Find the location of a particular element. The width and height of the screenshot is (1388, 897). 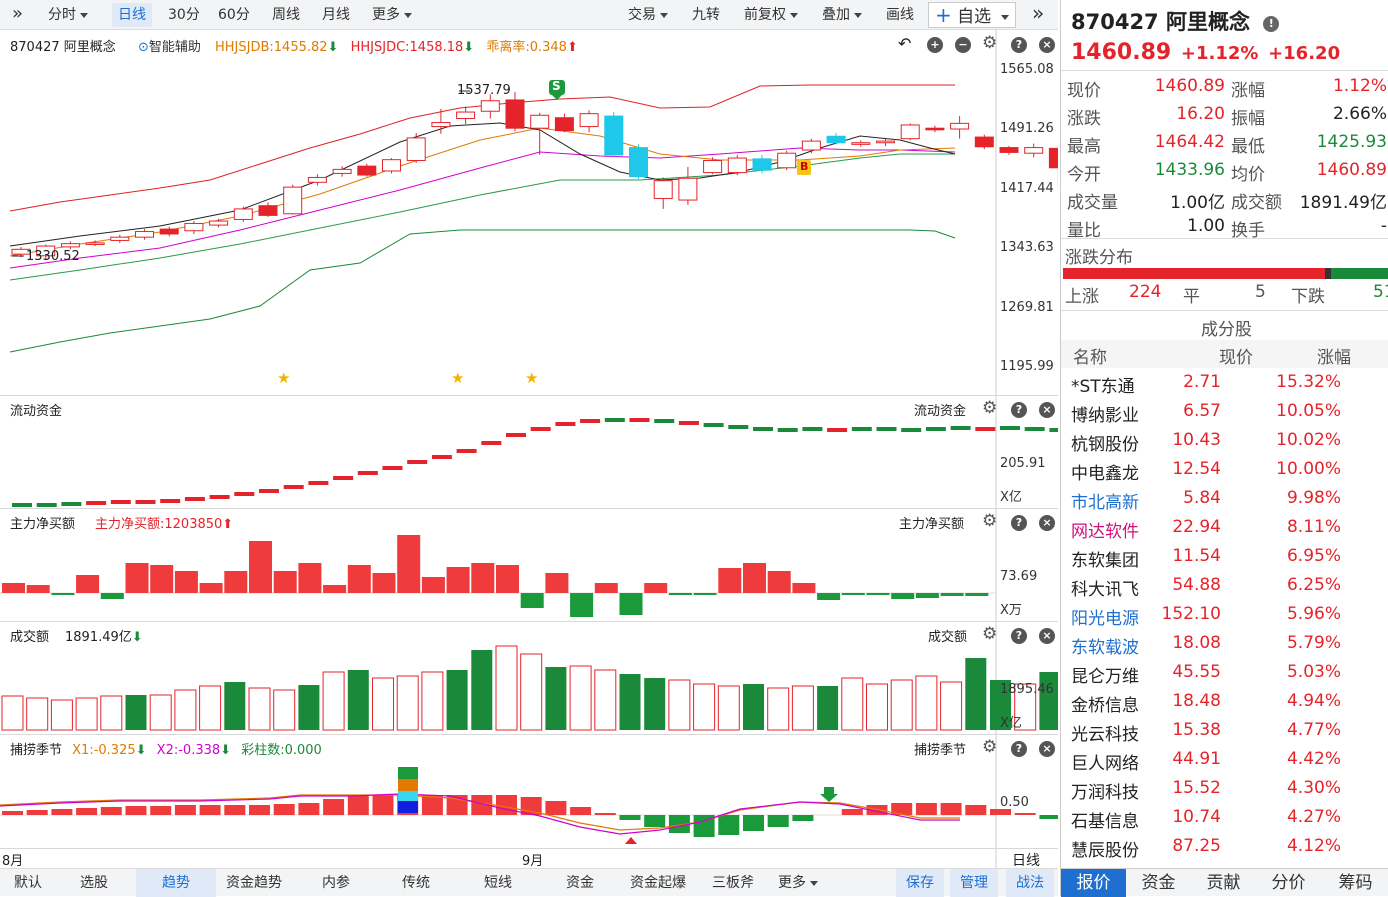

component-row: 巨人网络 44.91 4.42% is located at coordinates (1227, 760).